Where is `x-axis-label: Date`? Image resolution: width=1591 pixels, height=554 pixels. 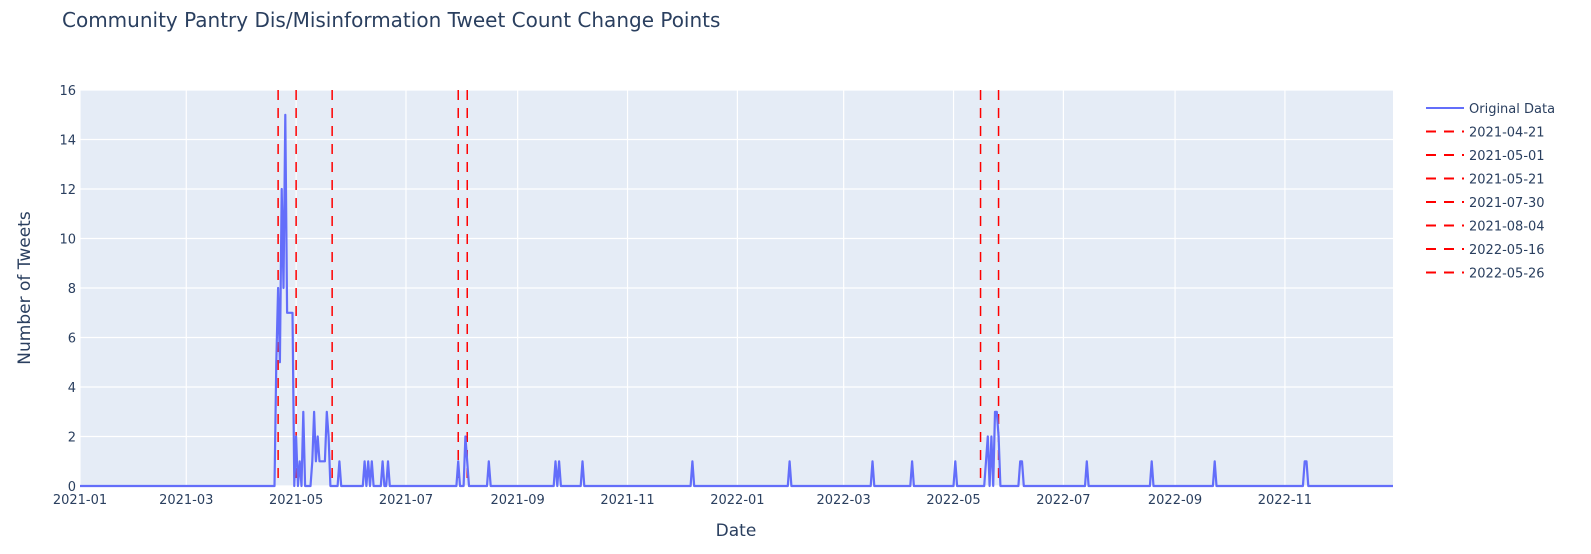 x-axis-label: Date is located at coordinates (736, 531).